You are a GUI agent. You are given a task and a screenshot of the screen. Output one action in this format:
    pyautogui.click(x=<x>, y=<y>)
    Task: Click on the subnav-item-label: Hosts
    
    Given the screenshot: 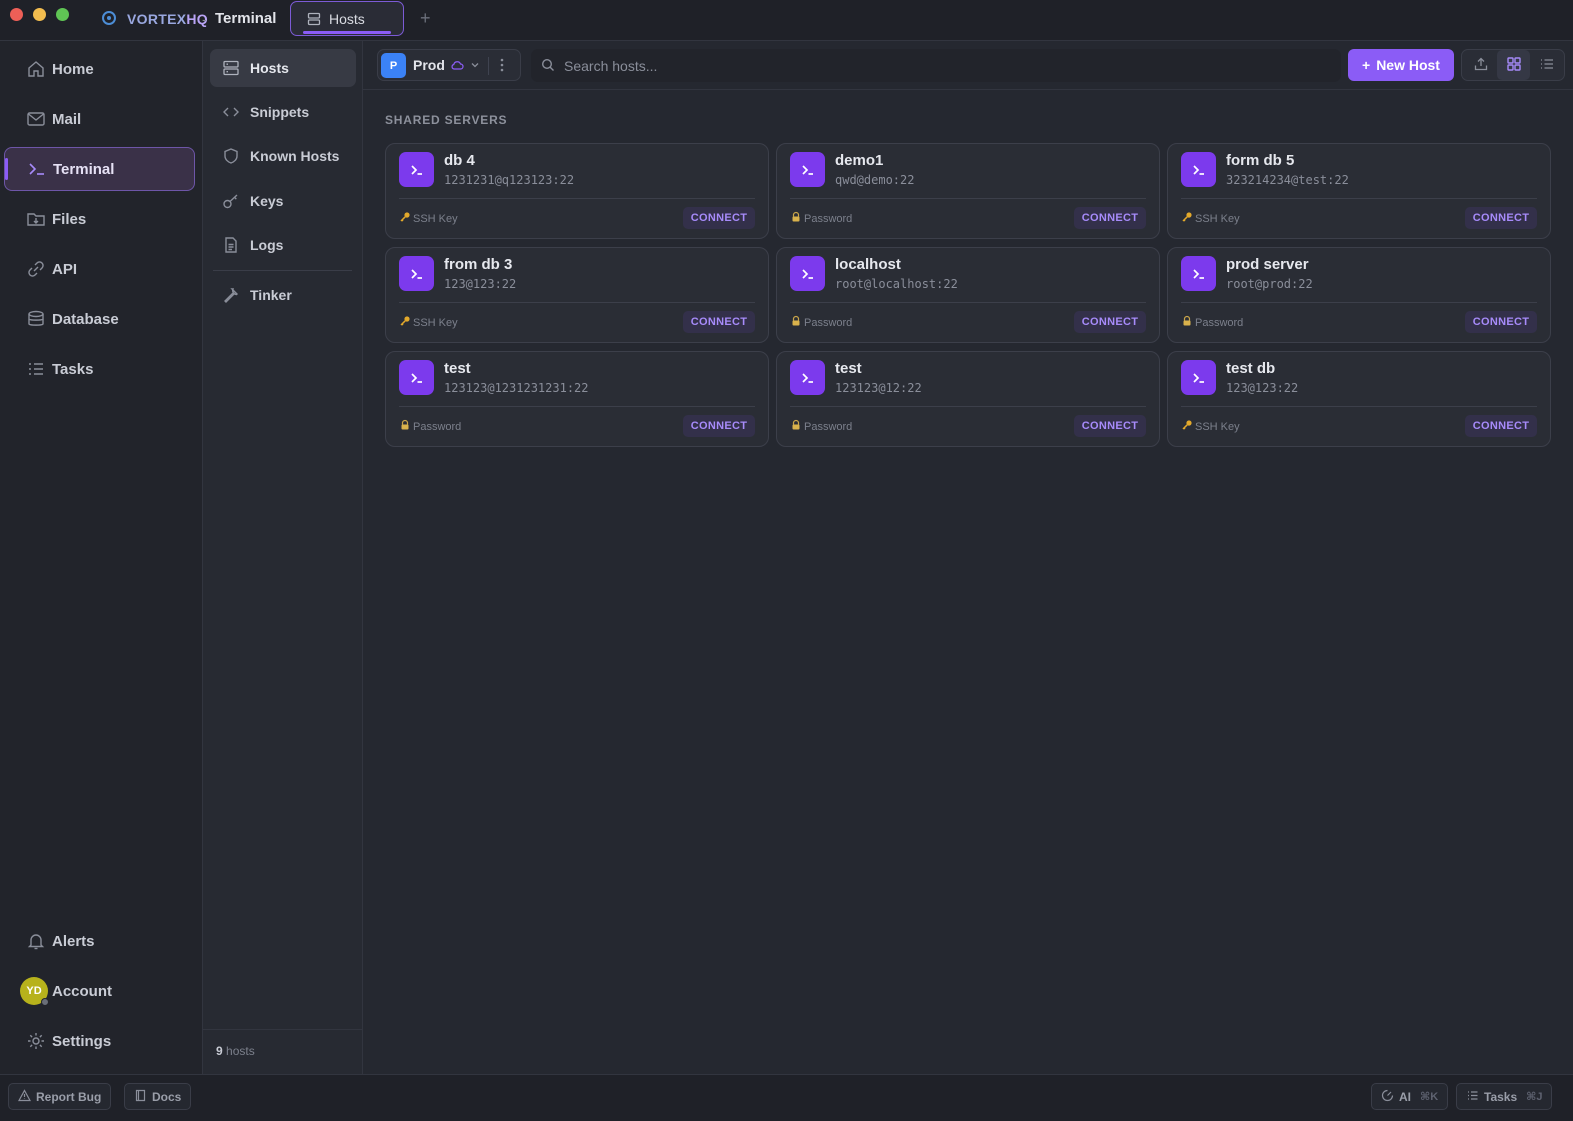 What is the action you would take?
    pyautogui.click(x=269, y=68)
    